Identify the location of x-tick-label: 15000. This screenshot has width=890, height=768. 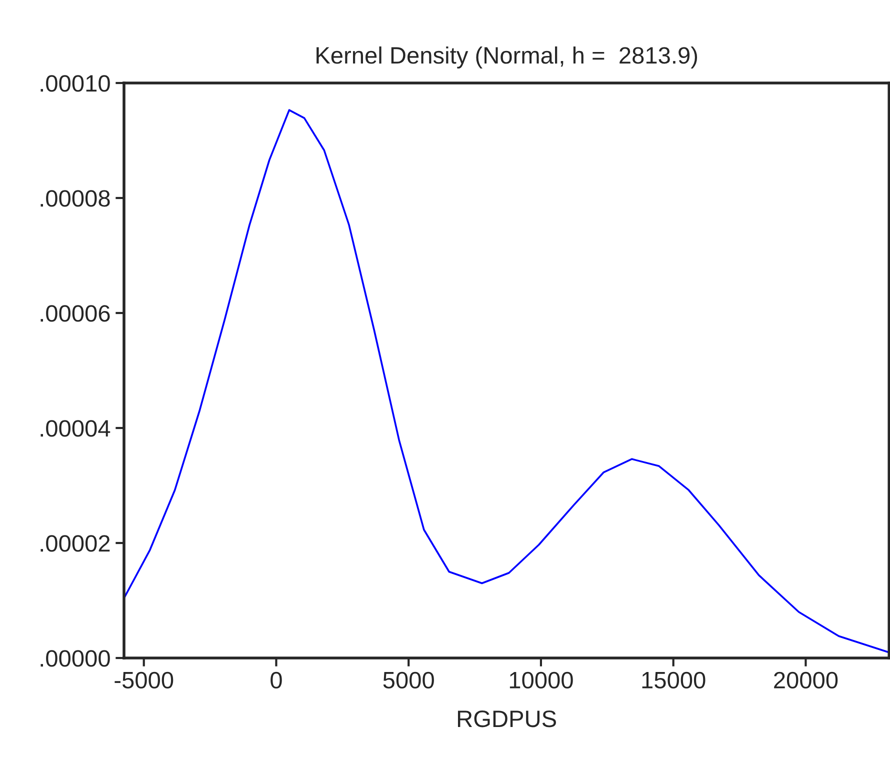
(674, 680).